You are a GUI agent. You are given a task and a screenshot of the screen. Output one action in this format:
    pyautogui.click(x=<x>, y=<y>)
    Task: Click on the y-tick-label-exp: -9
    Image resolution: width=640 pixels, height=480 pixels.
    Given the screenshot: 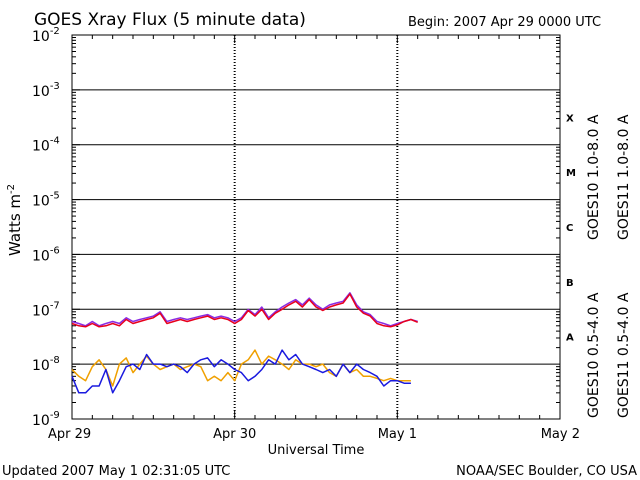 What is the action you would take?
    pyautogui.click(x=55, y=415)
    